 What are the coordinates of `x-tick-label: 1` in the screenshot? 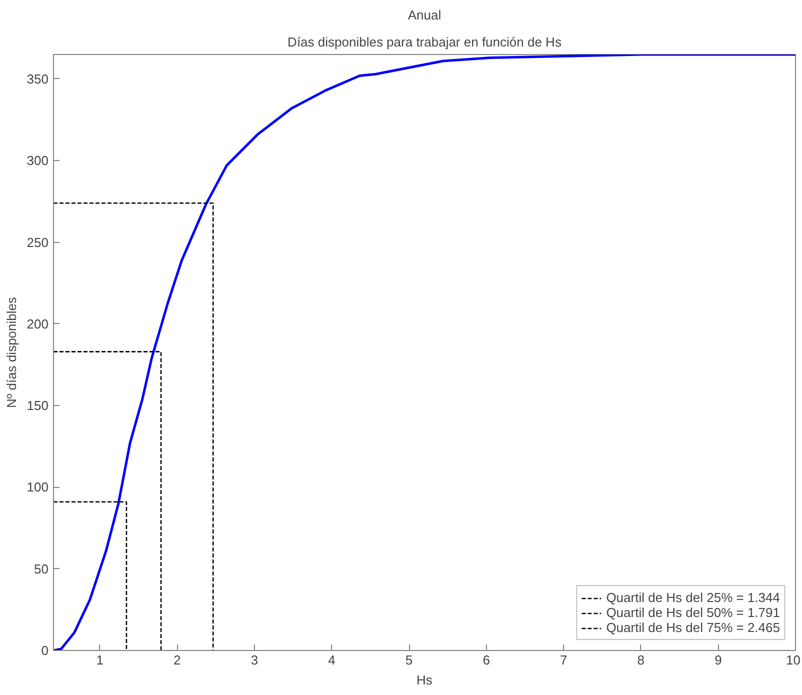 It's located at (100, 660).